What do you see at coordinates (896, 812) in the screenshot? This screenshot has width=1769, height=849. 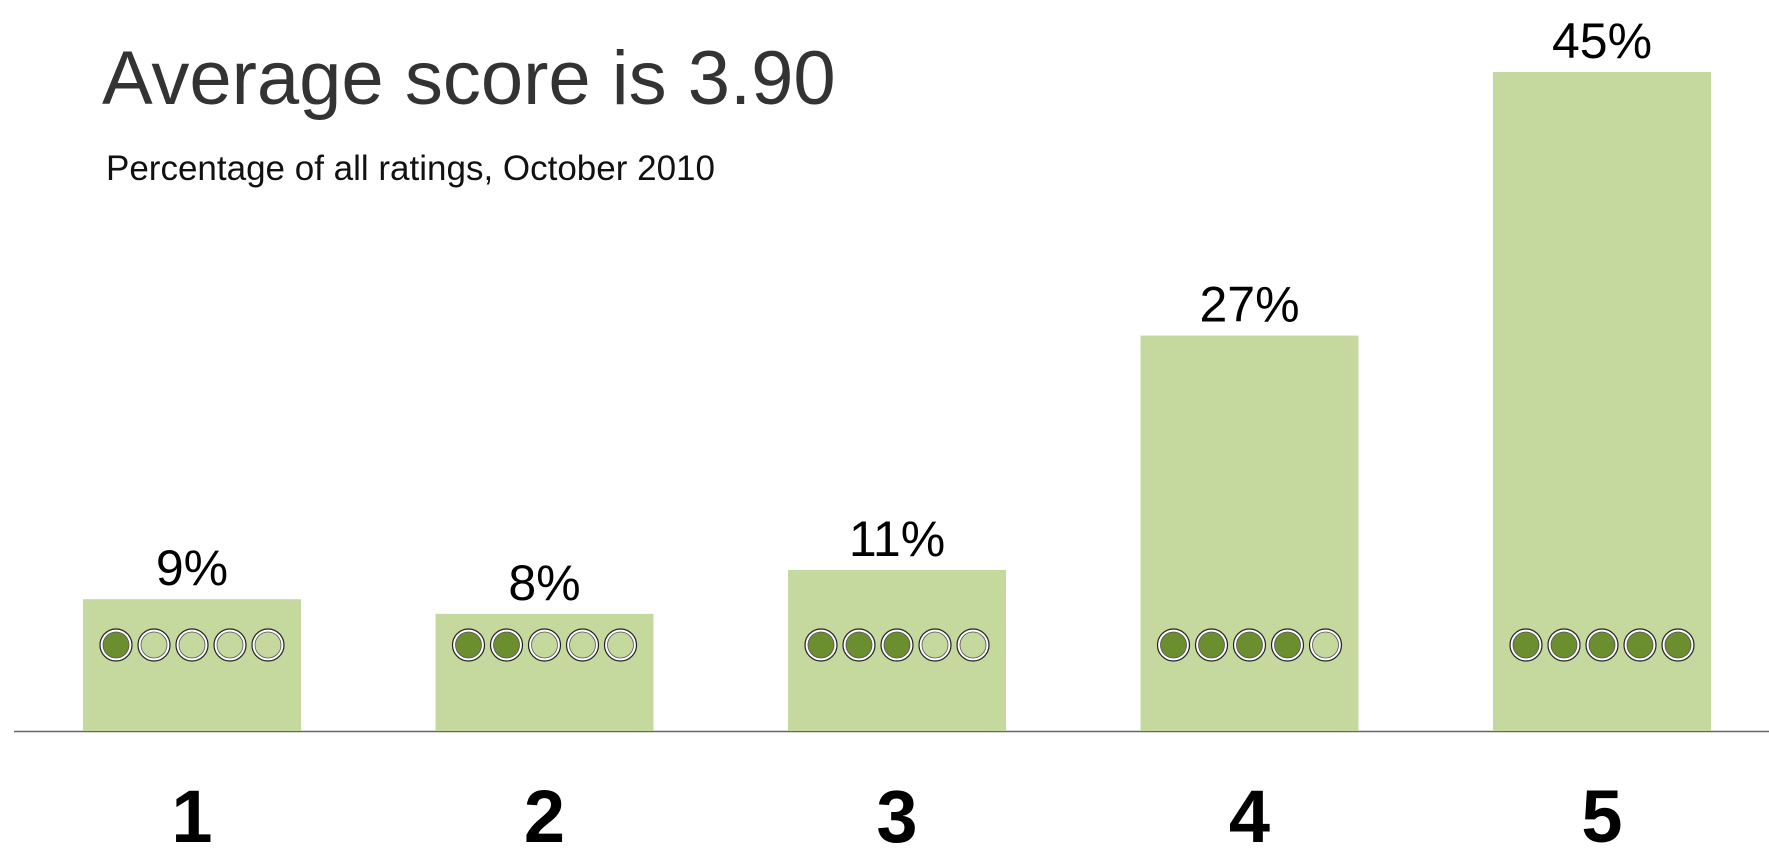 I see `x-tick-label: 3` at bounding box center [896, 812].